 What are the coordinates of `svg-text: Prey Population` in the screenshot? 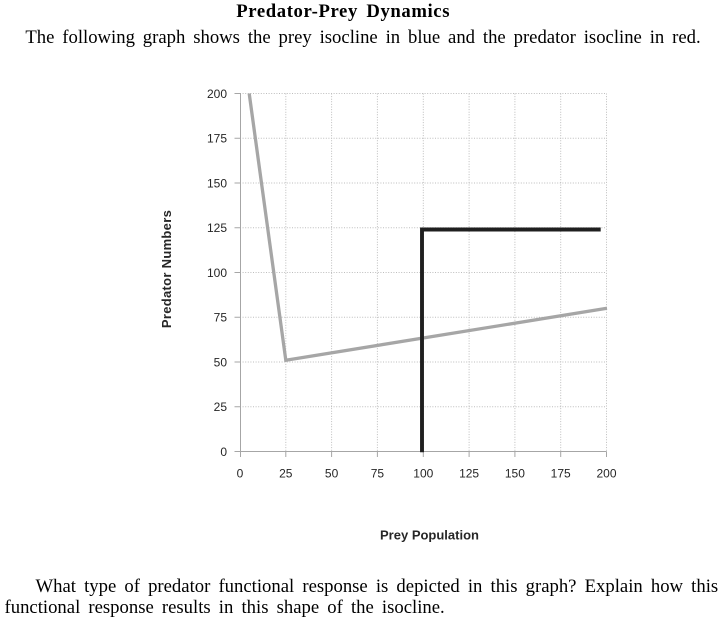 It's located at (429, 534).